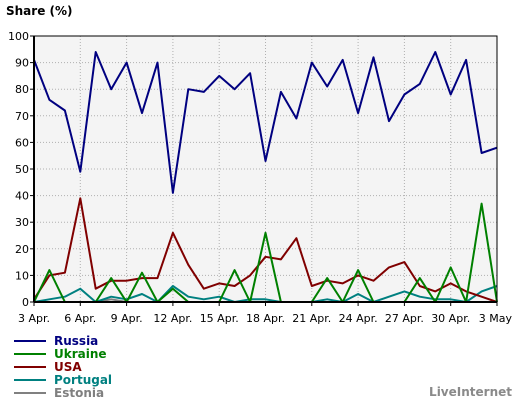 Image resolution: width=520 pixels, height=405 pixels. Describe the element at coordinates (18, 36) in the screenshot. I see `y-tick-label: 100` at that location.